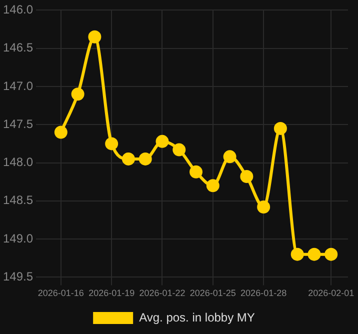 The height and width of the screenshot is (334, 358). I want to click on y-tick-label: 146.0, so click(18, 9).